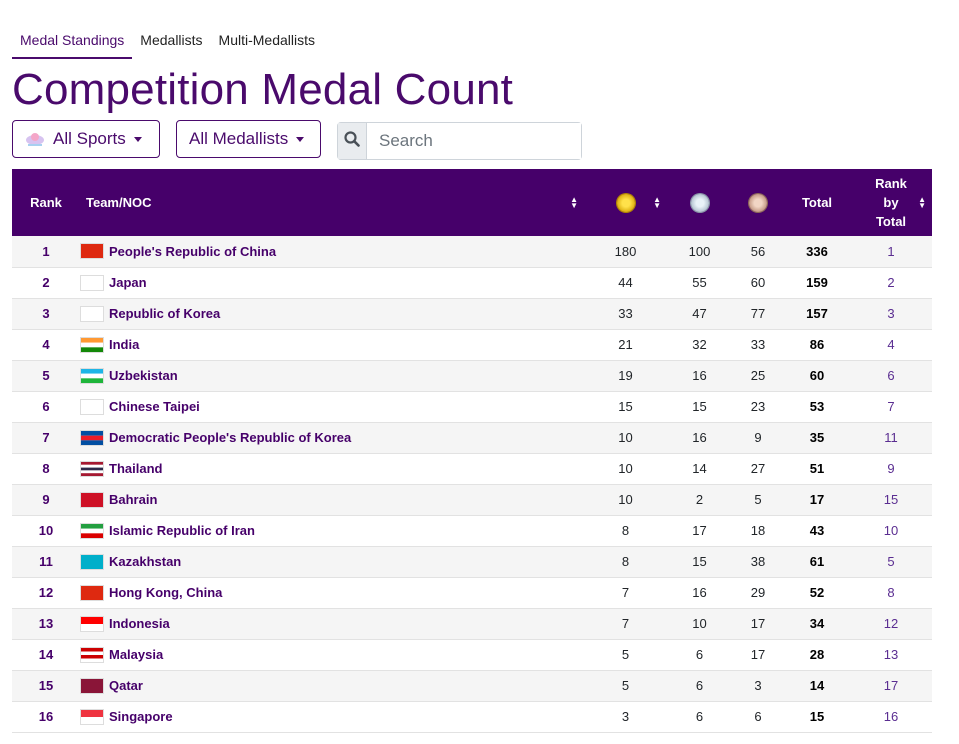 This screenshot has width=959, height=744. What do you see at coordinates (332, 251) in the screenshot?
I see `team-link: People's Republic of China` at bounding box center [332, 251].